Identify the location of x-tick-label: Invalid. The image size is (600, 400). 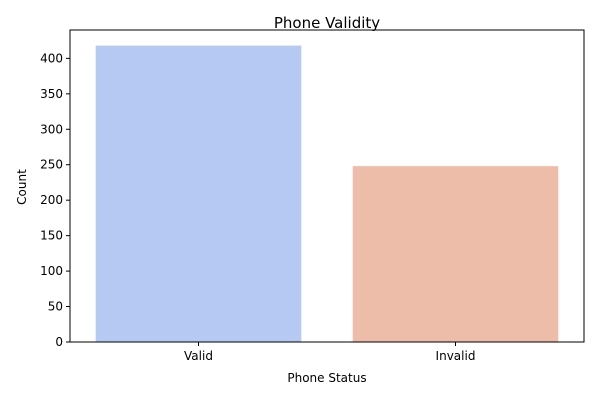
(456, 356).